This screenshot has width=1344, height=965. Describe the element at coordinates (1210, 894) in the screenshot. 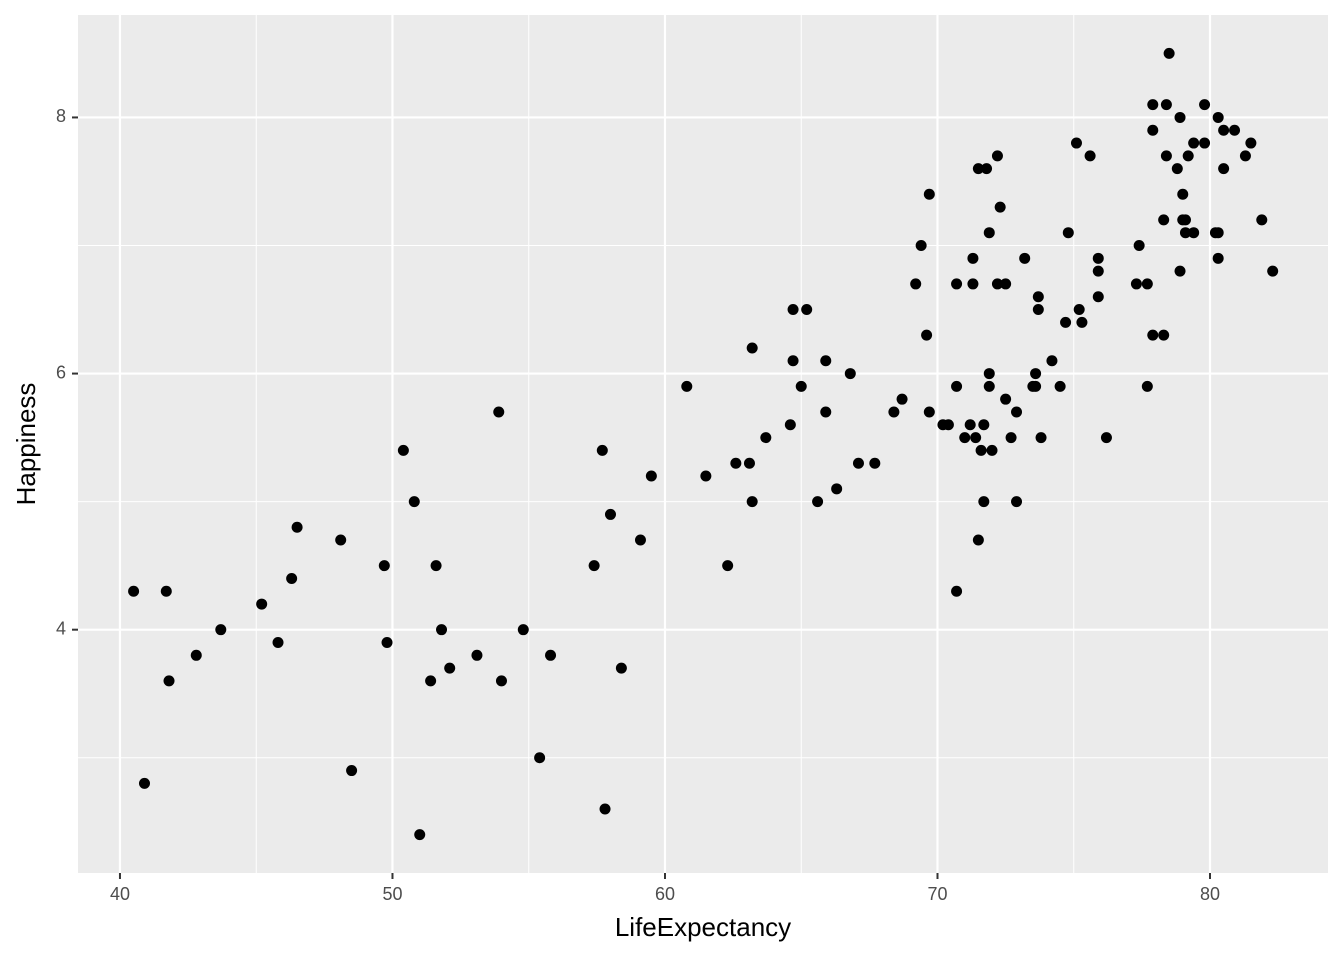

I see `x-tick-label: 80` at that location.